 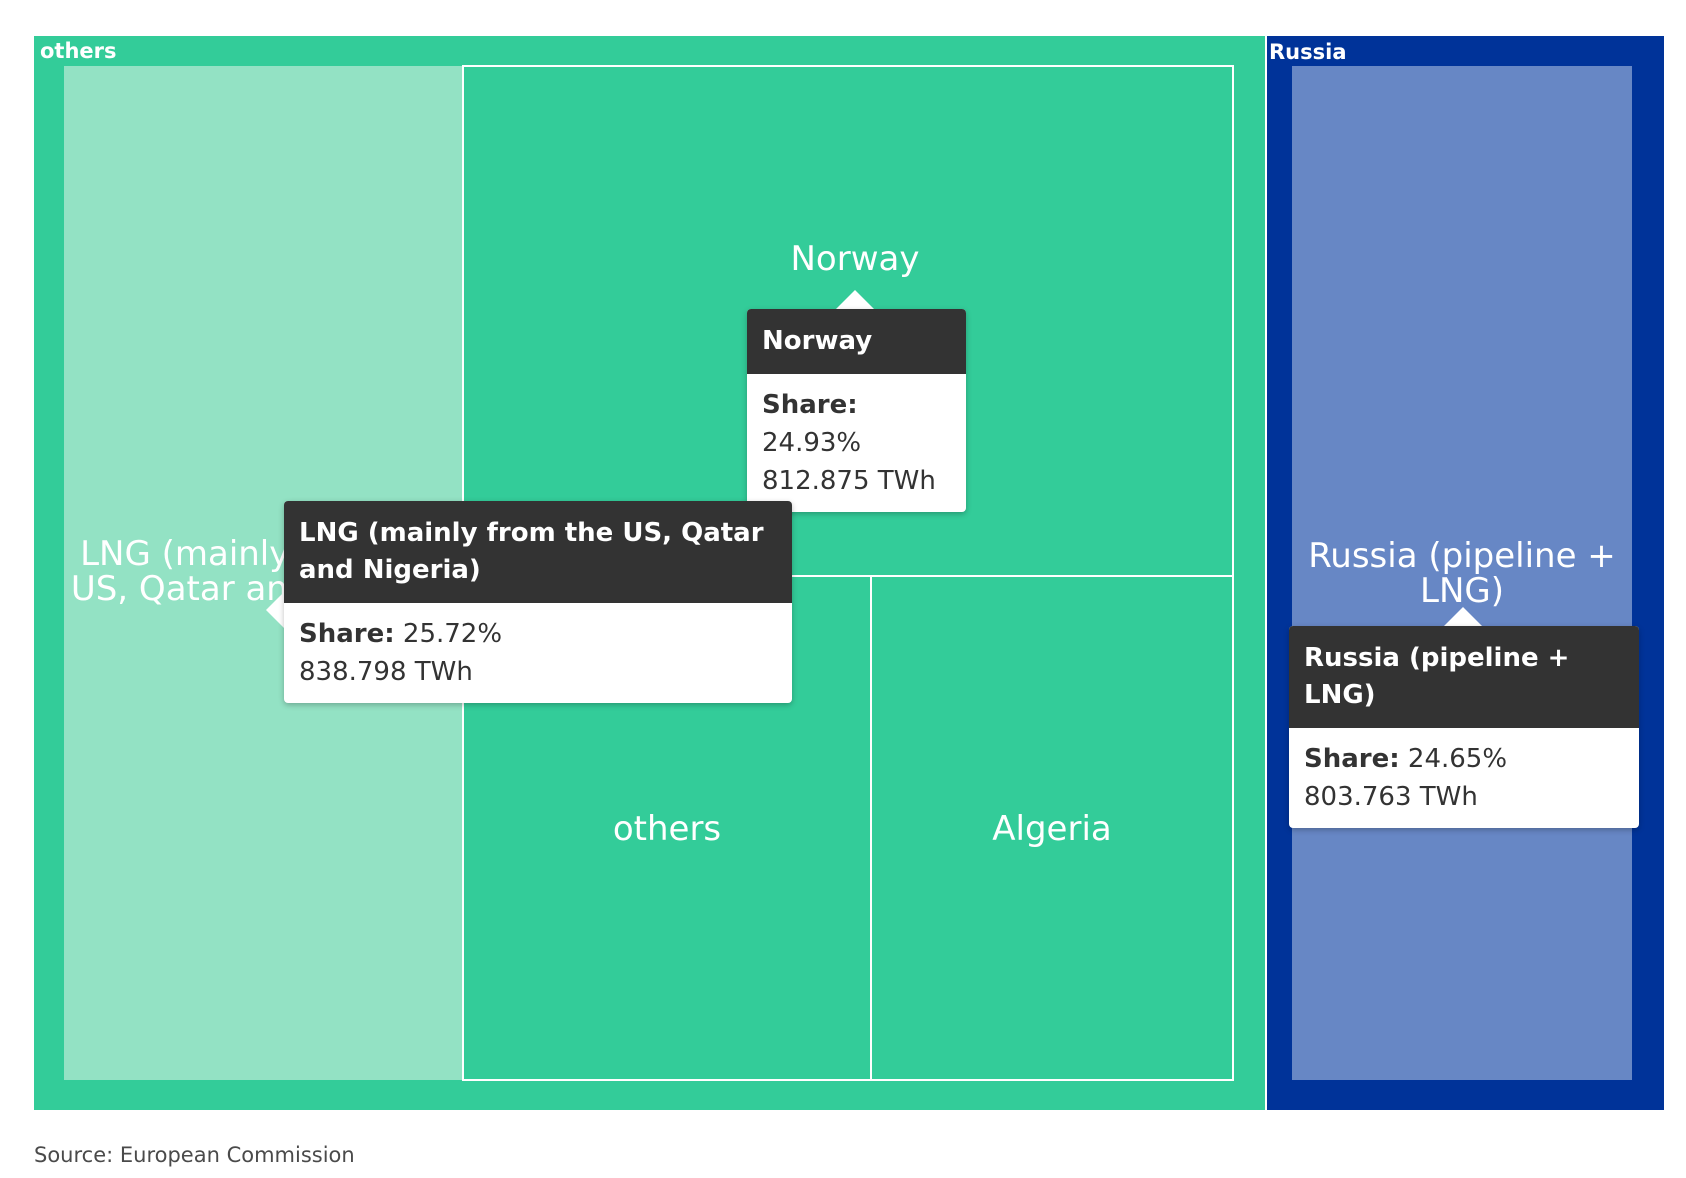 I want to click on tooltip-lng-share-label: Share:, so click(x=347, y=634).